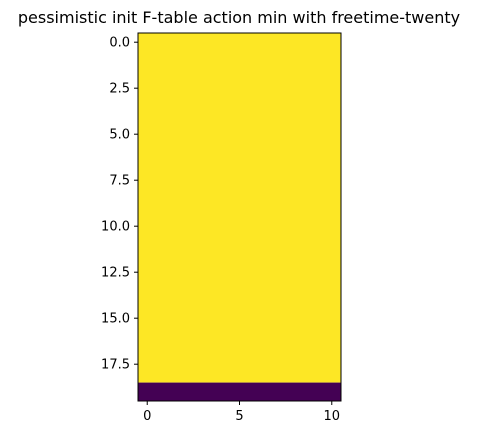 This screenshot has width=479, height=435. Describe the element at coordinates (239, 416) in the screenshot. I see `x-tick-label: 5` at that location.